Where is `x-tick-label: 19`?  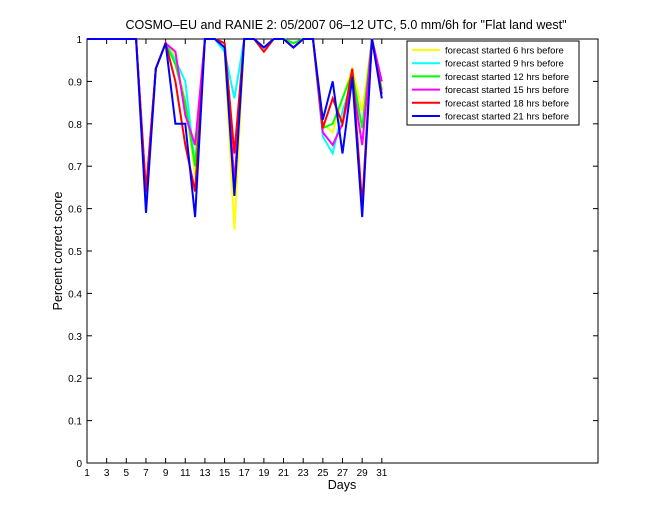
x-tick-label: 19 is located at coordinates (264, 473).